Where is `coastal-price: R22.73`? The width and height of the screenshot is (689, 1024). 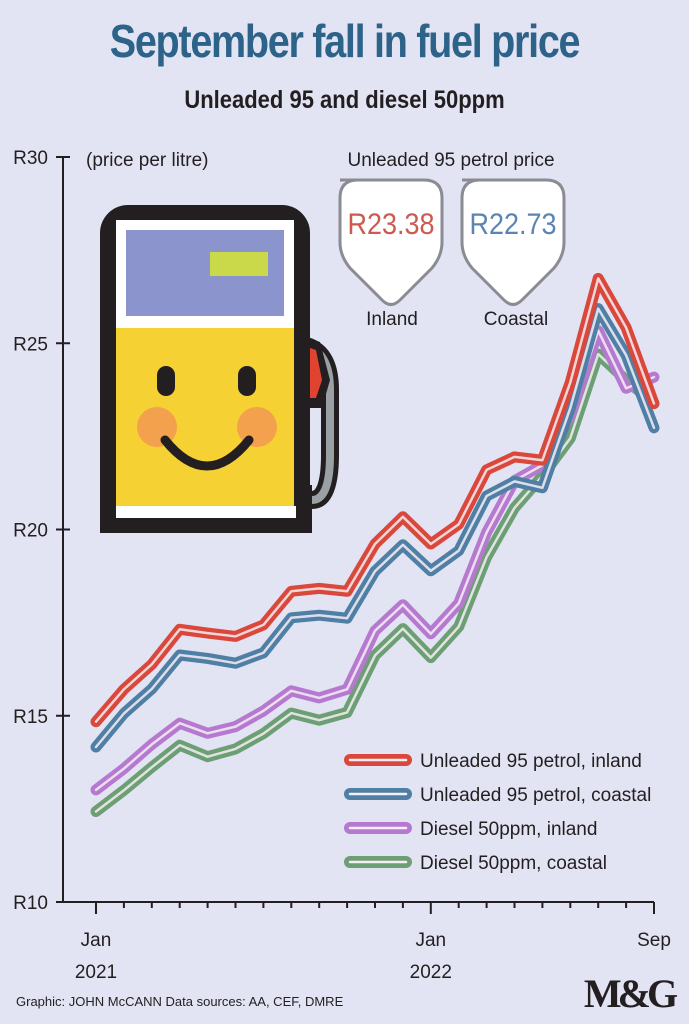 coastal-price: R22.73 is located at coordinates (513, 225).